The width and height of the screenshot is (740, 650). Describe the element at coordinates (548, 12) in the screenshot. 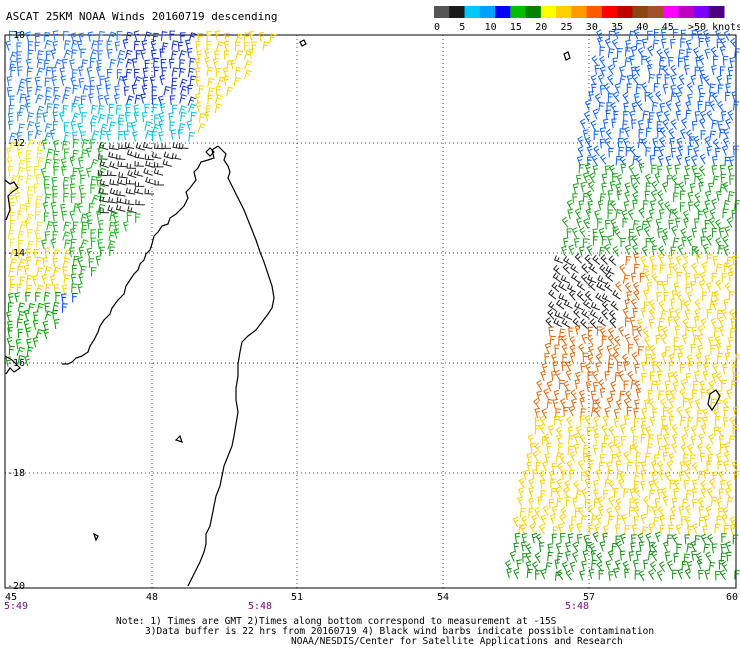

I see `legend-color-box` at that location.